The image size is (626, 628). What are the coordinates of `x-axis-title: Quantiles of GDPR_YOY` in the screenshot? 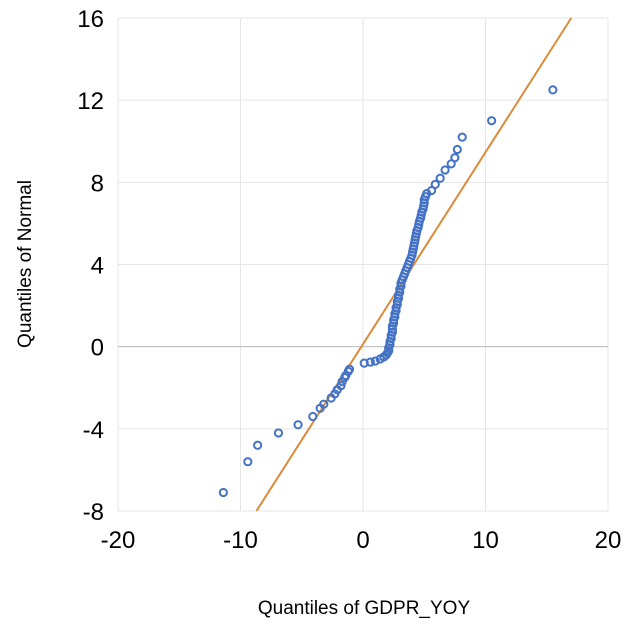 It's located at (364, 608).